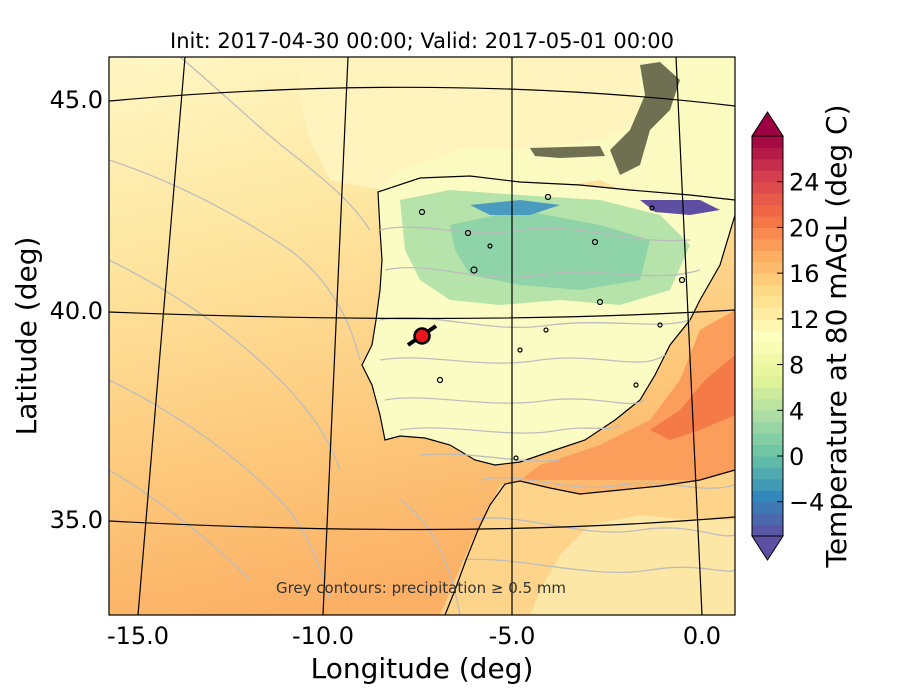 The height and width of the screenshot is (700, 900). What do you see at coordinates (702, 636) in the screenshot?
I see `xtick-label: 0.0` at bounding box center [702, 636].